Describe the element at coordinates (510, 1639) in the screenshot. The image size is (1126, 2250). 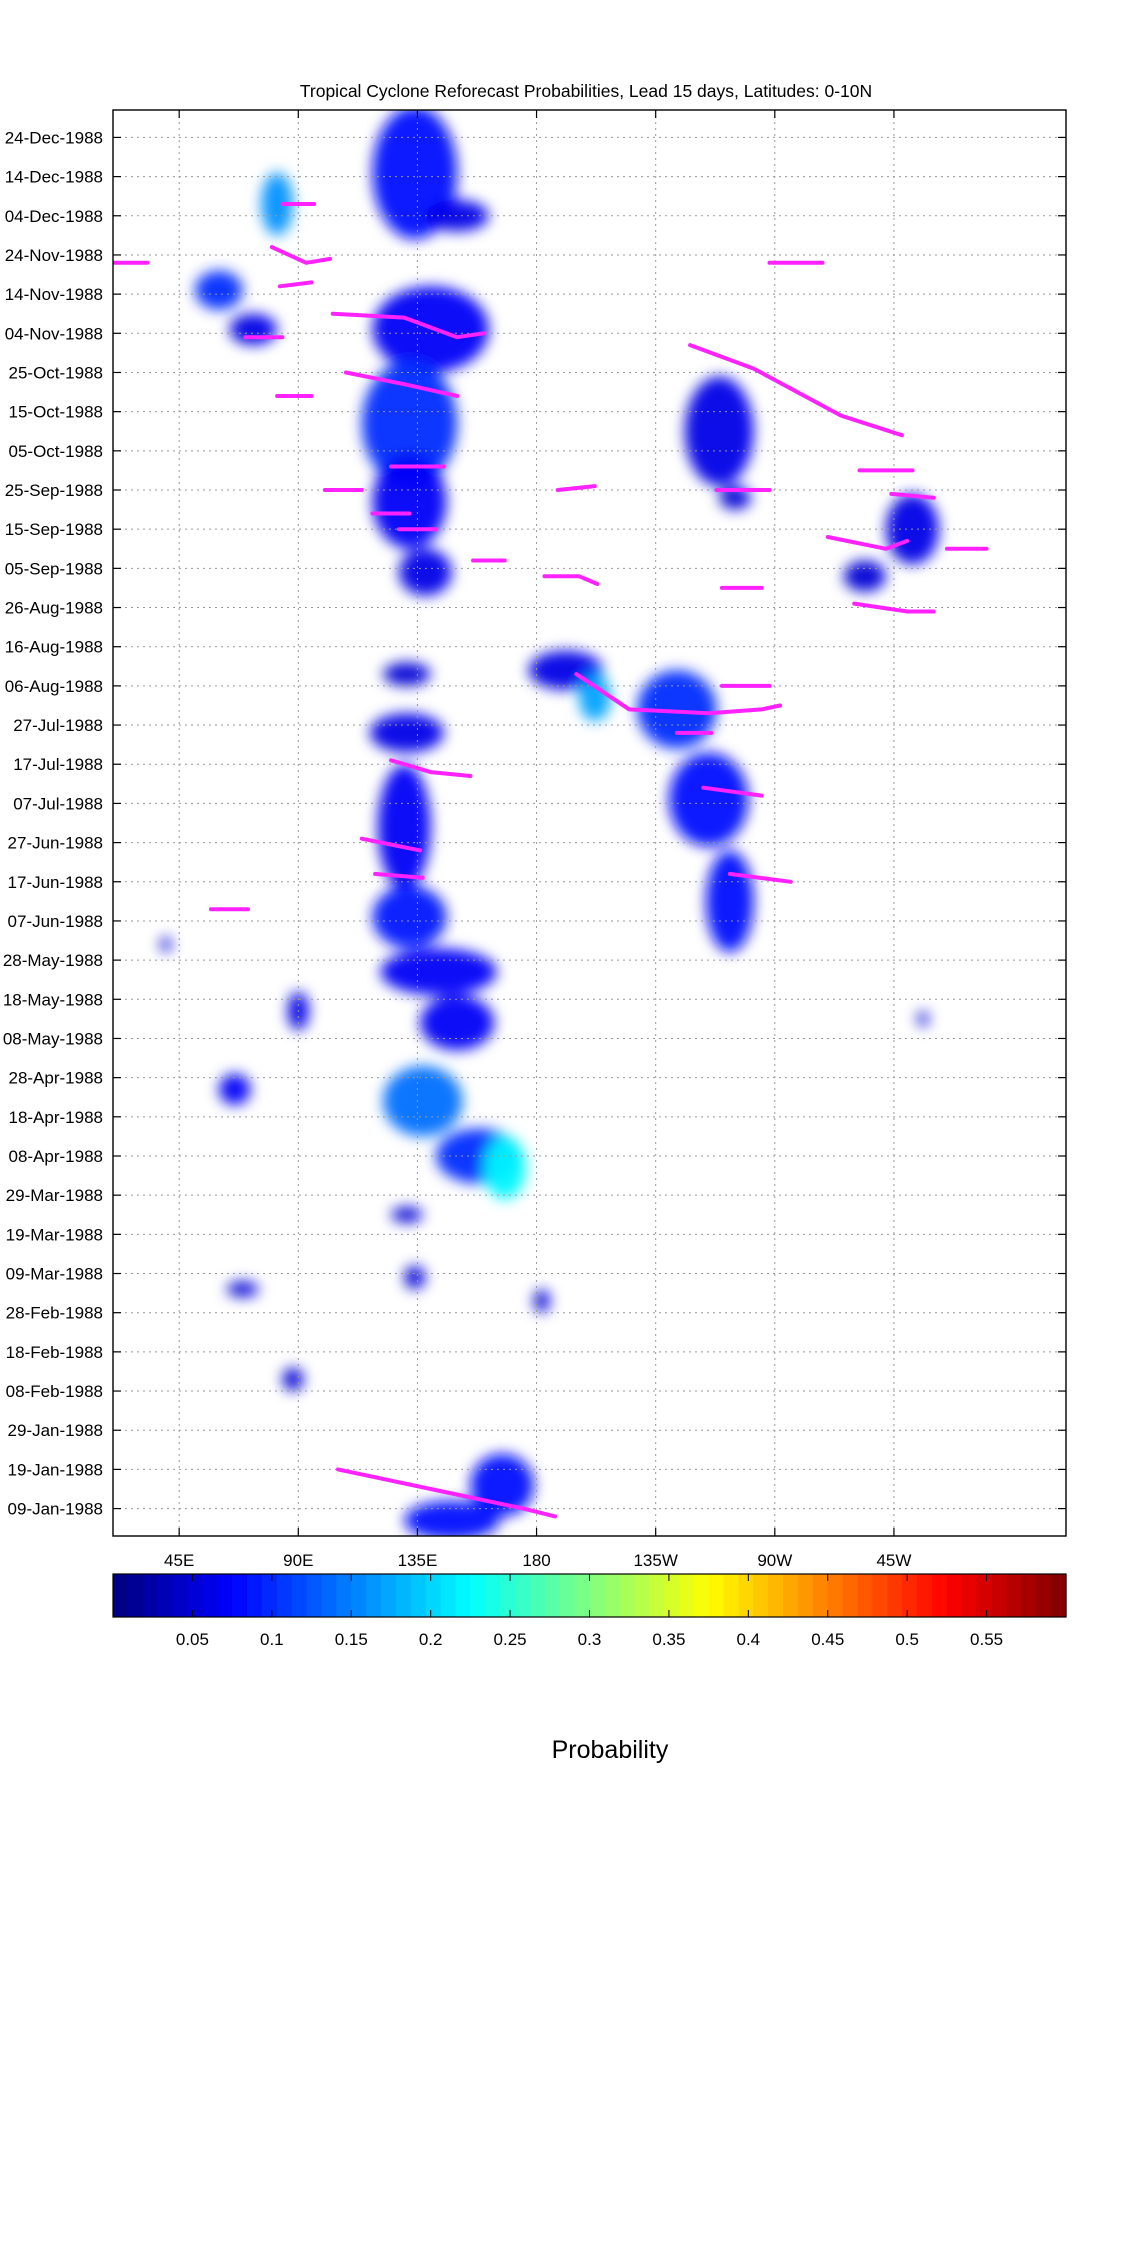
I see `colorbar-tick-label-4: 0.25` at that location.